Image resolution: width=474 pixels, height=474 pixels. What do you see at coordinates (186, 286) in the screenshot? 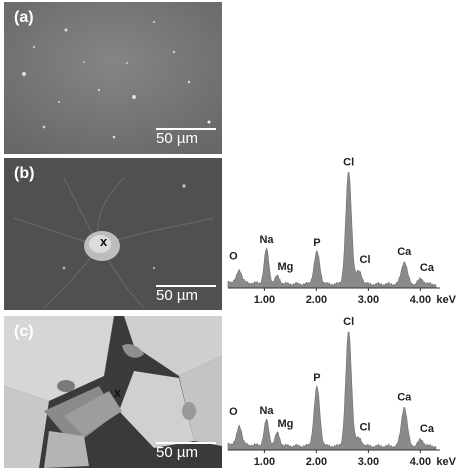
I see `scale-bar-b` at bounding box center [186, 286].